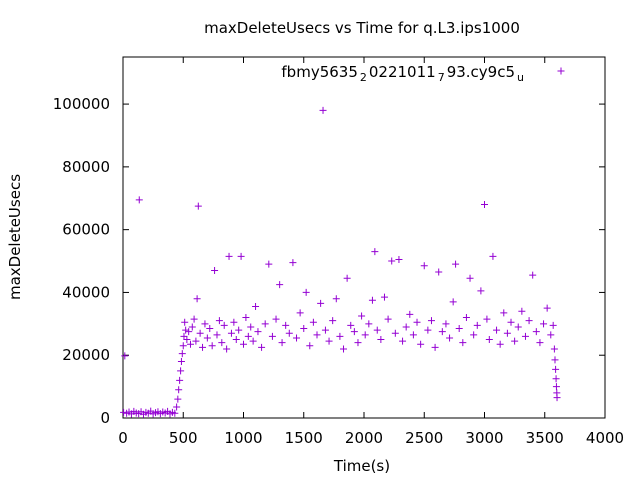  What do you see at coordinates (243, 438) in the screenshot?
I see `x-tick-label: 1000` at bounding box center [243, 438].